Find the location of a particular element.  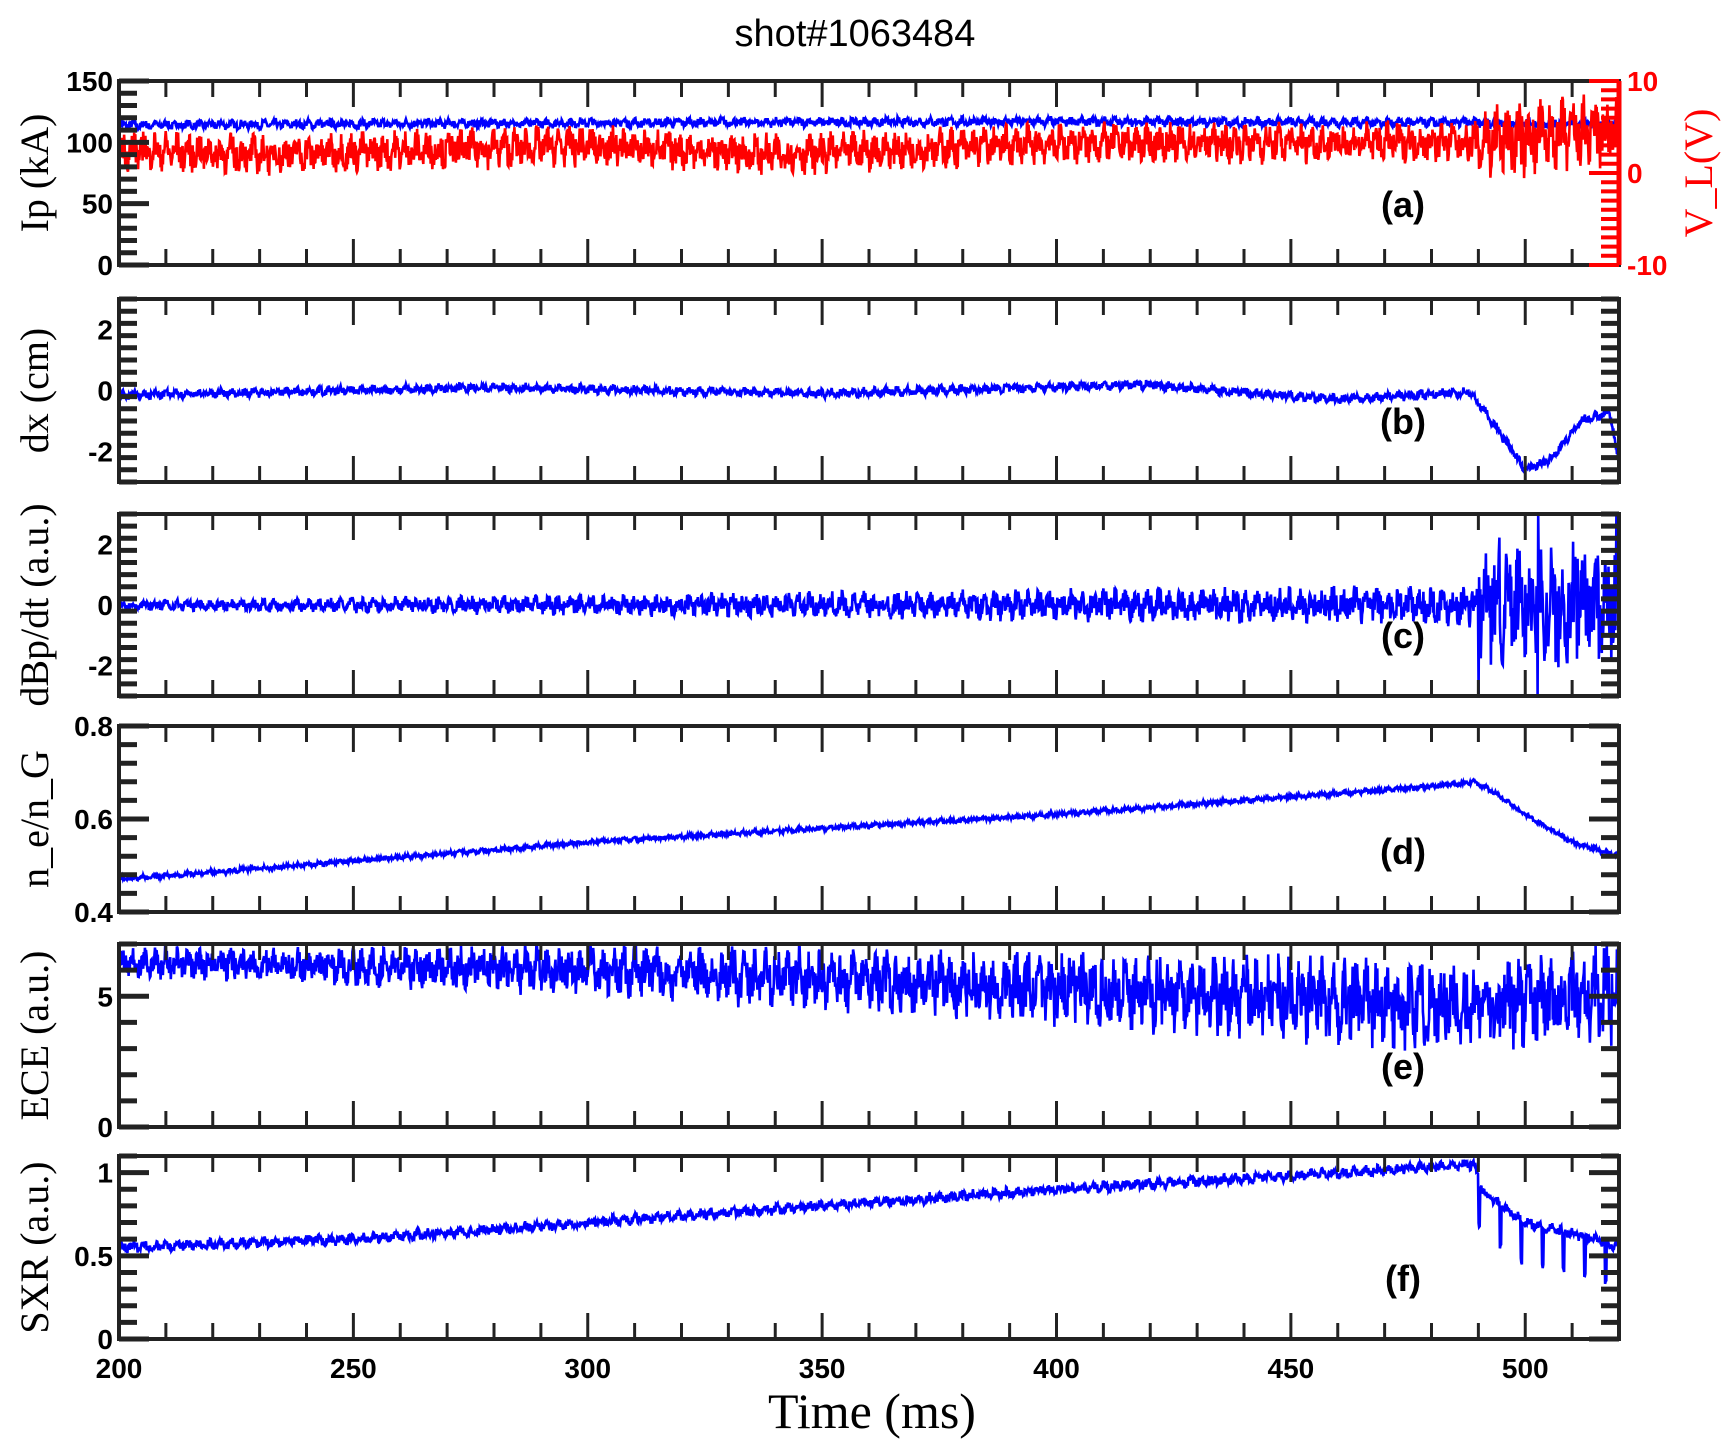

y-tick-label: 150 is located at coordinates (89, 81).